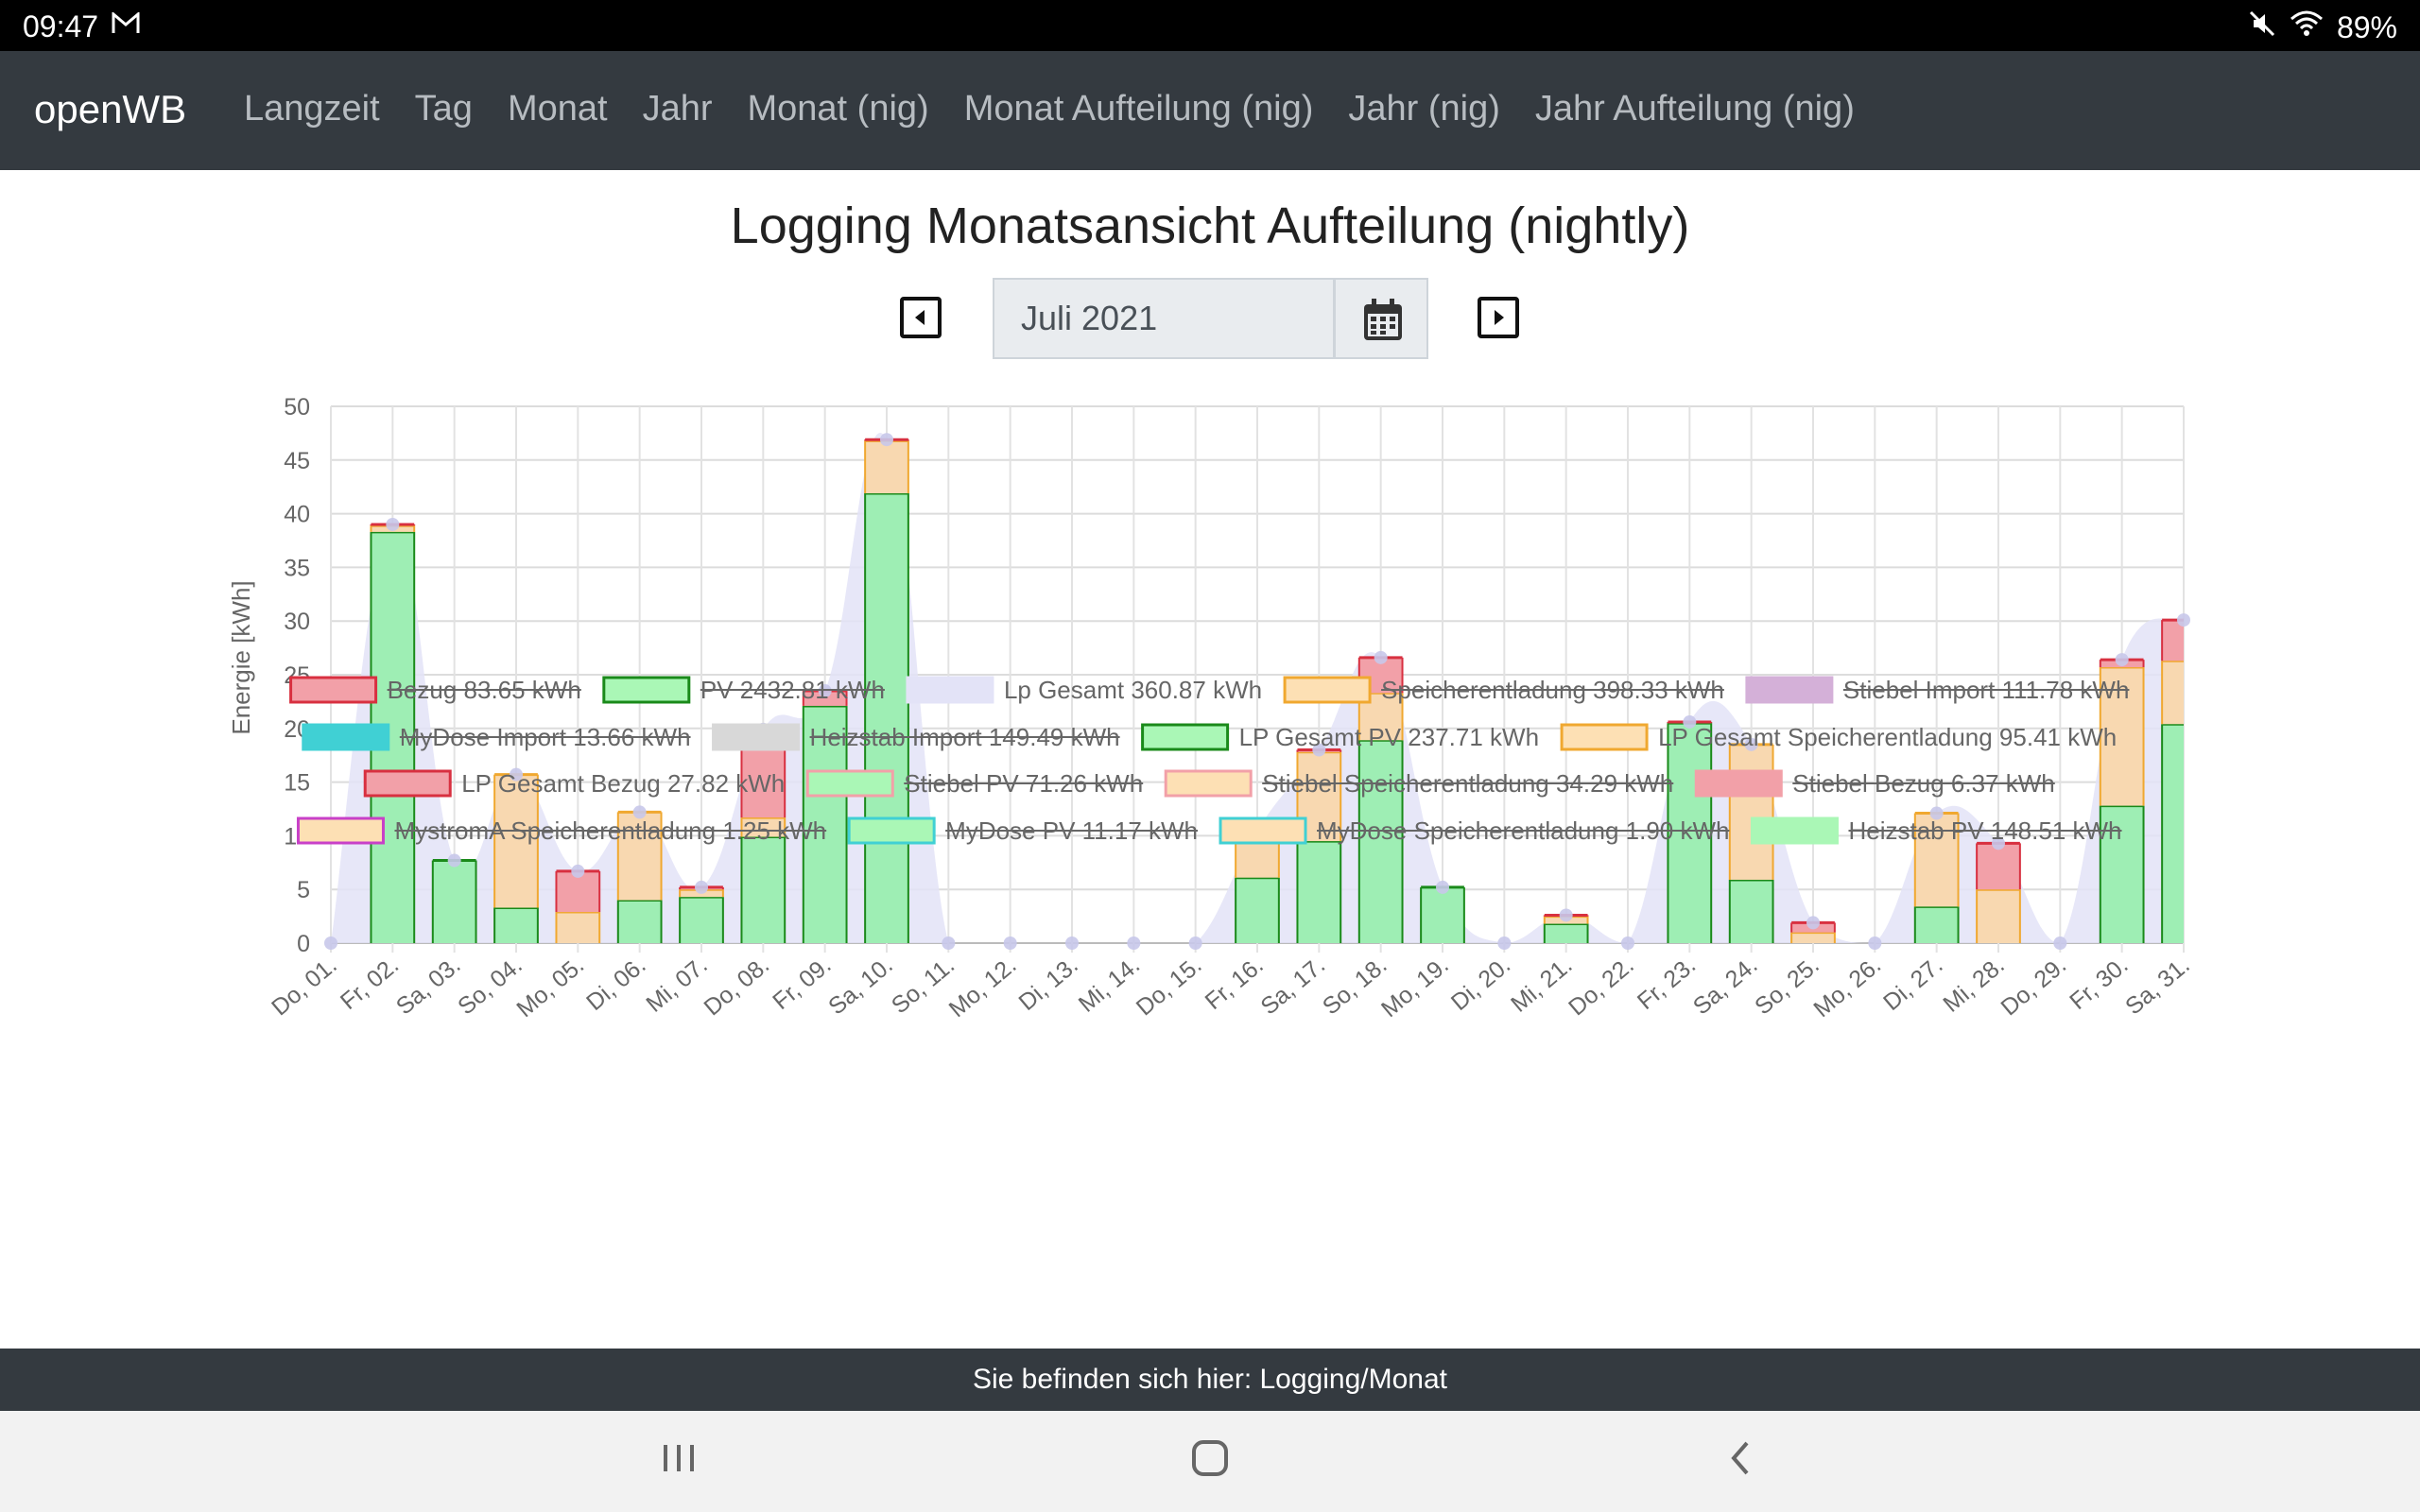 This screenshot has height=1512, width=2420. Describe the element at coordinates (312, 109) in the screenshot. I see `nav-link-langzeit: Langzeit` at that location.